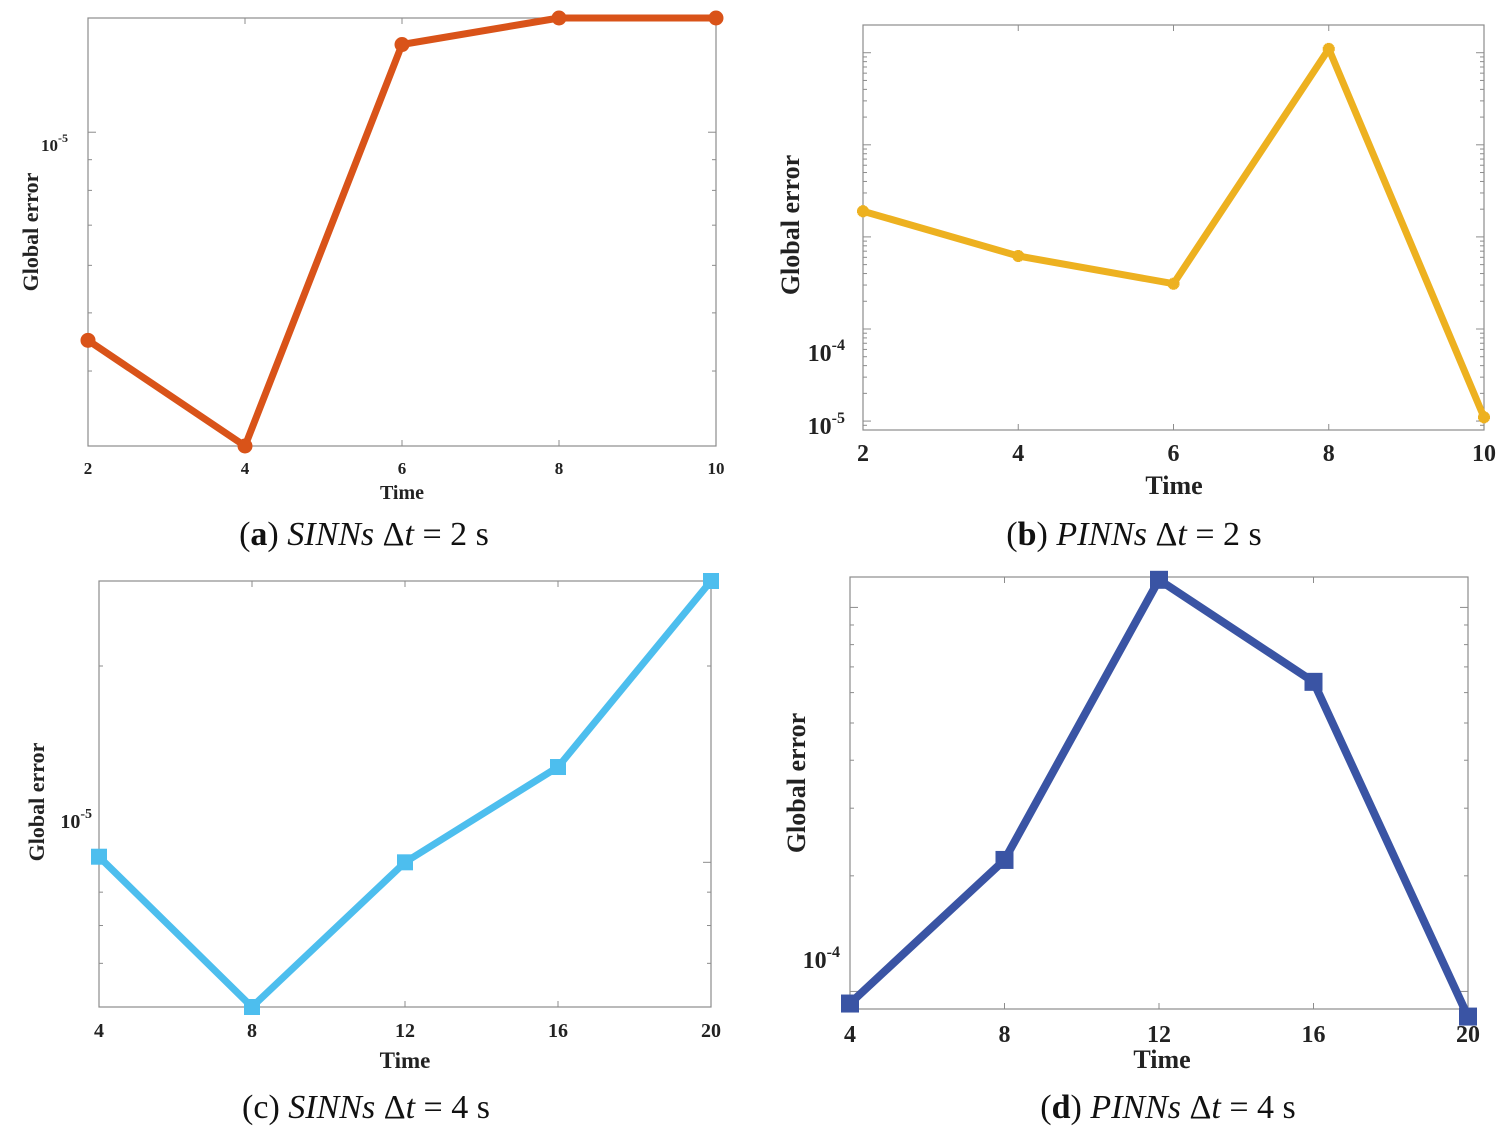  I want to click on panel-caption: (a) SINNs Δt = 2 s, so click(364, 534).